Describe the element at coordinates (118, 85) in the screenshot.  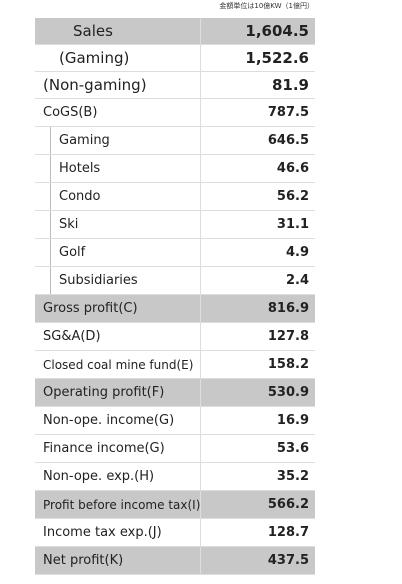
I see `row-label: (Non-gaming)` at that location.